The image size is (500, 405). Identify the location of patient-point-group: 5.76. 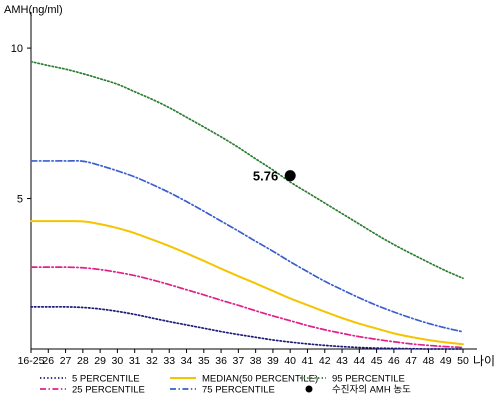
(274, 176).